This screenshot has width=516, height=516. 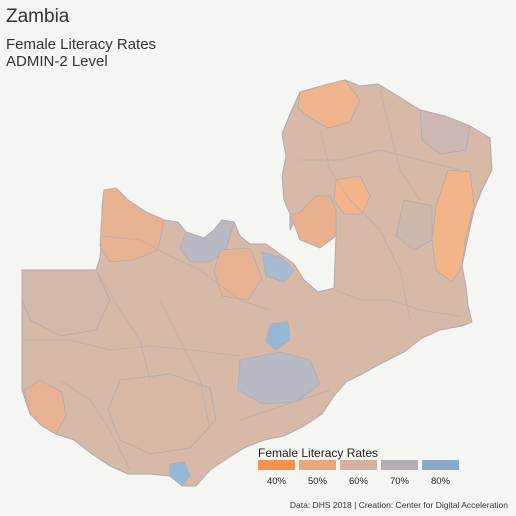 I want to click on legend-title: Female Literacy Rates, so click(x=318, y=453).